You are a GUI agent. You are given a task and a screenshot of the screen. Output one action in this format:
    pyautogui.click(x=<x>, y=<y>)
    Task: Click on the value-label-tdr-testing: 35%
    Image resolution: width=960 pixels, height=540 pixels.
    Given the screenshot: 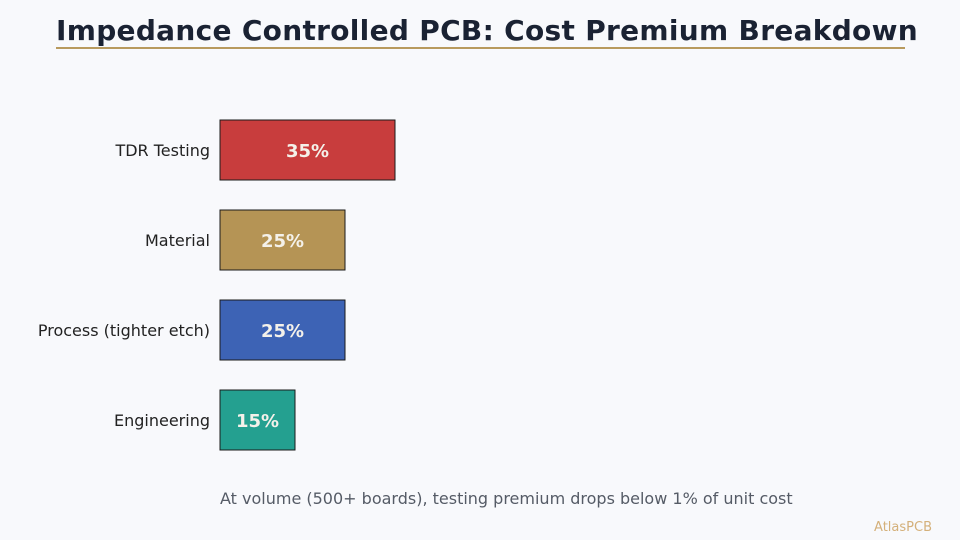 What is the action you would take?
    pyautogui.click(x=307, y=151)
    